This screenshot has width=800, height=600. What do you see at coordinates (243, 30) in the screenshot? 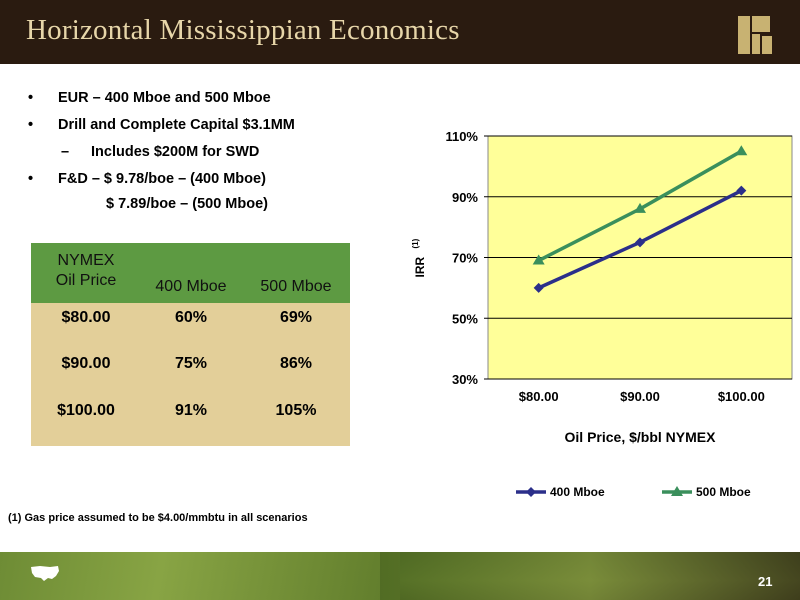
I see `page-title: Horizontal Mississippian Economics` at bounding box center [243, 30].